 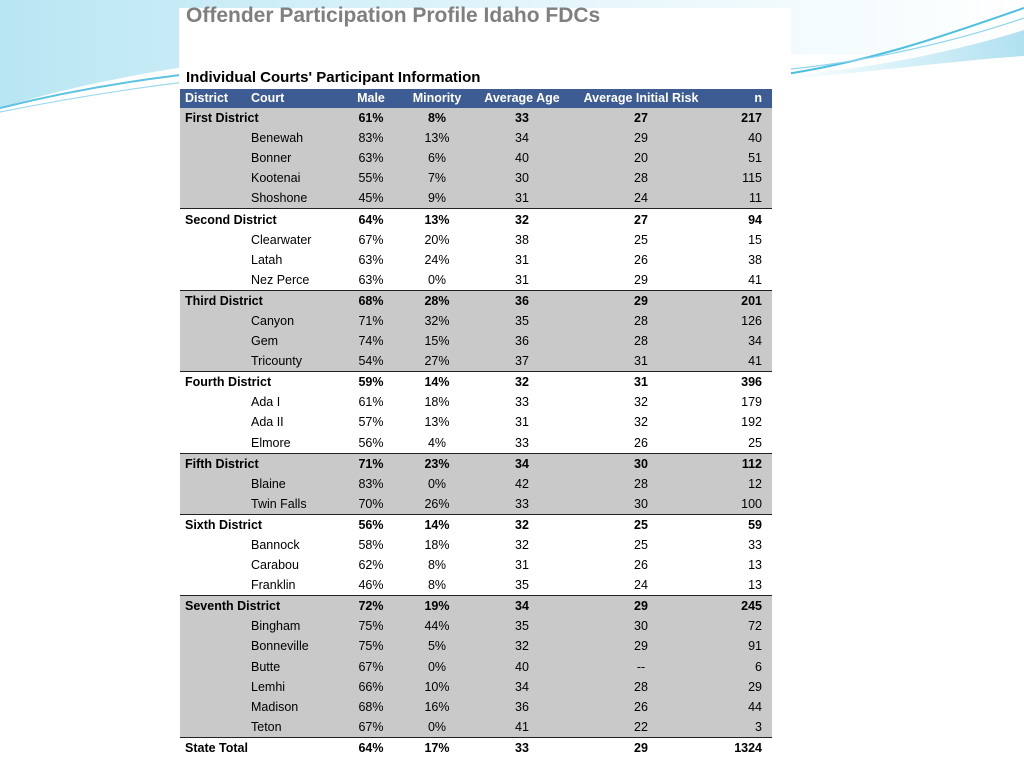 I want to click on court-minority: 15%, so click(x=437, y=341).